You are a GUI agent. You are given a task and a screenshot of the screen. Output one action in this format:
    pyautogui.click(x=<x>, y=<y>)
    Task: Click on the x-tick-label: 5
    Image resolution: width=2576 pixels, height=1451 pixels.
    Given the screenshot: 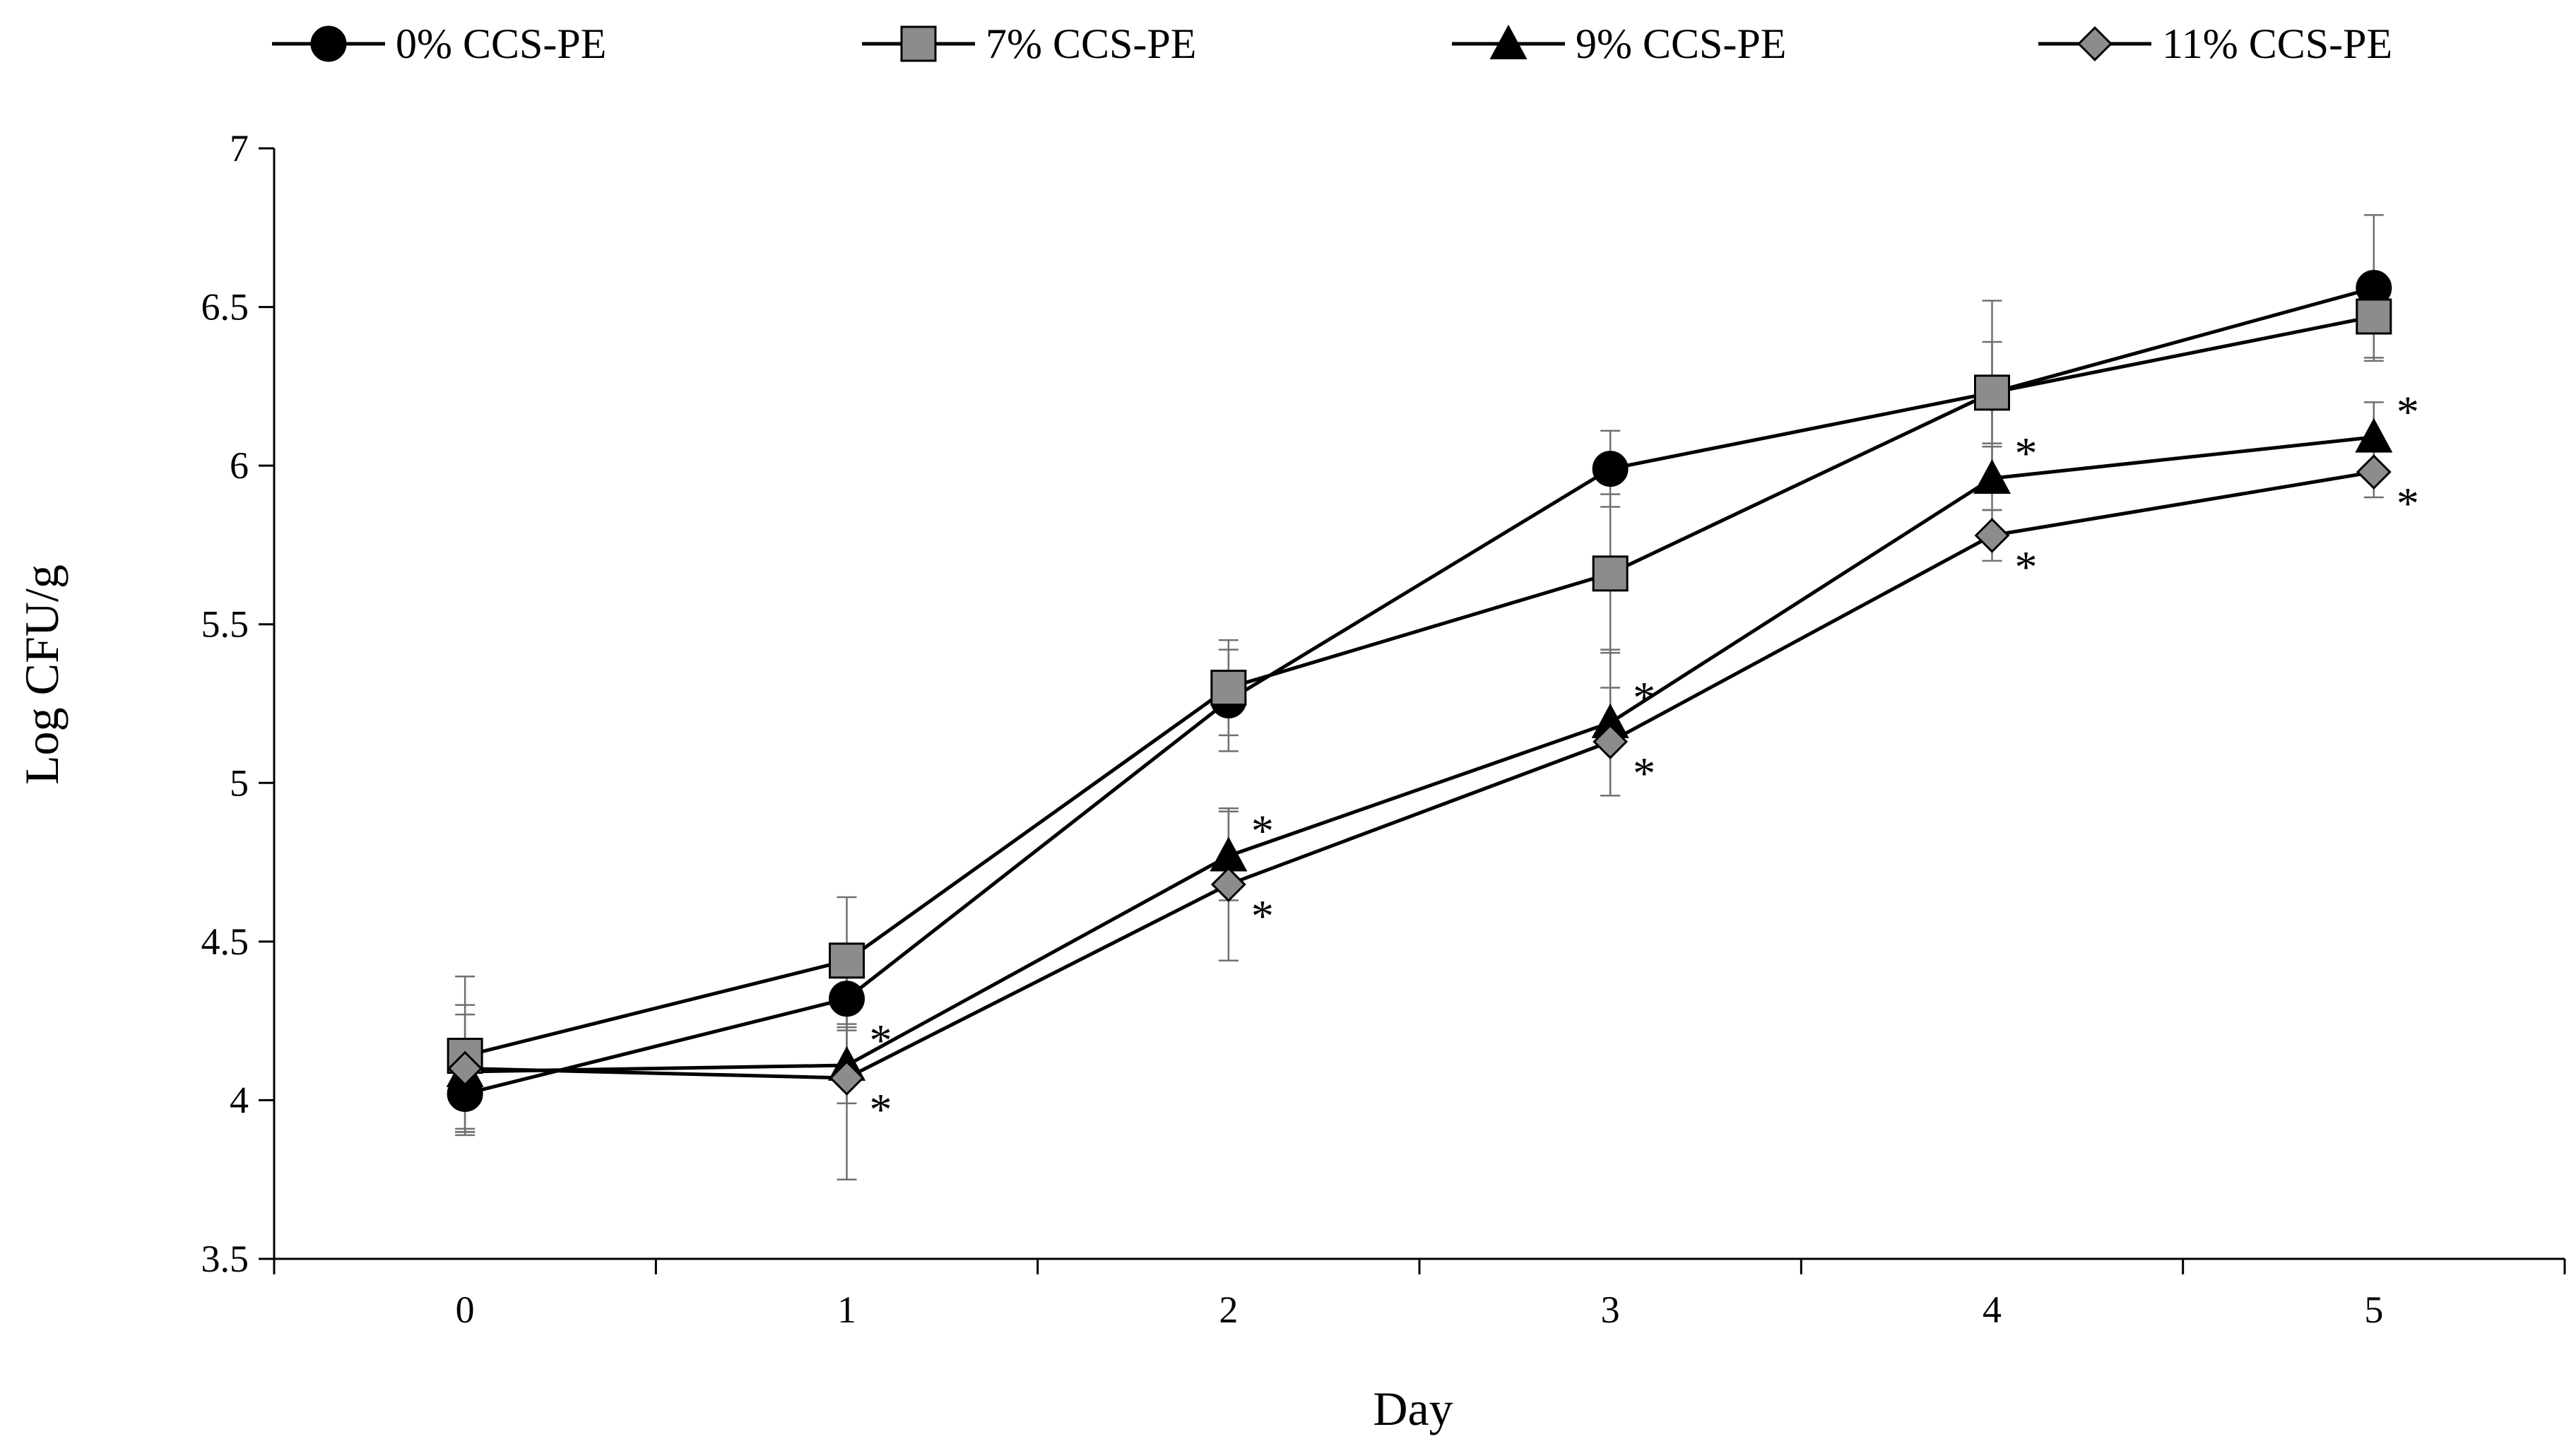 What is the action you would take?
    pyautogui.click(x=2373, y=1310)
    